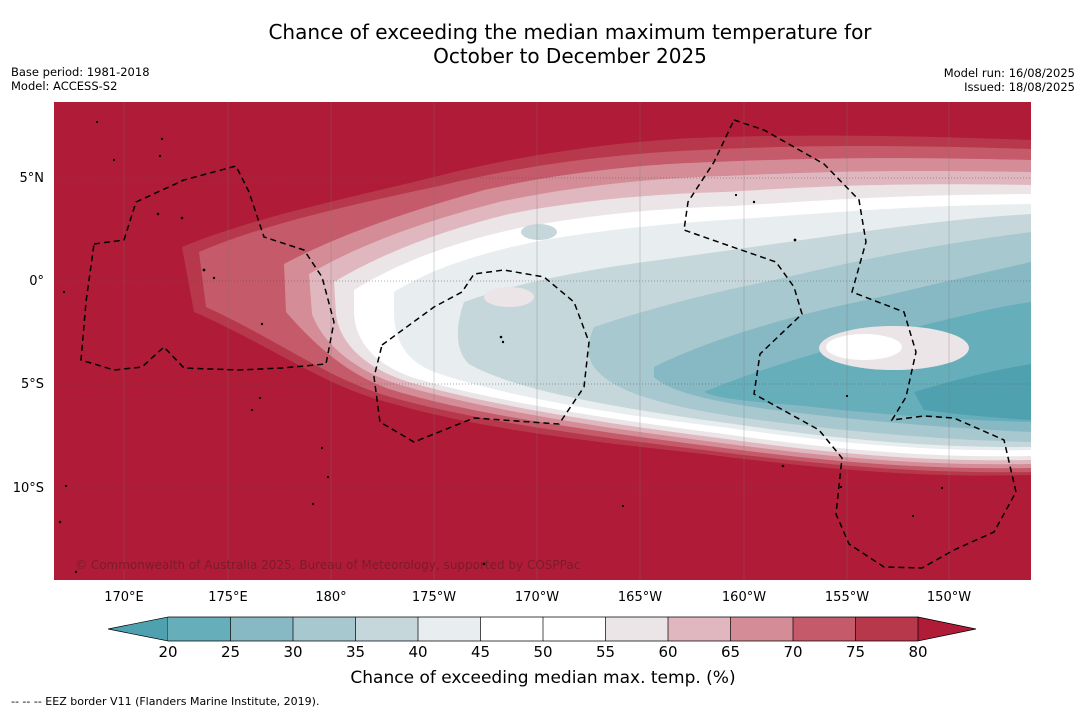 The width and height of the screenshot is (1085, 713). What do you see at coordinates (855, 652) in the screenshot?
I see `colorbar-tick-75: 75` at bounding box center [855, 652].